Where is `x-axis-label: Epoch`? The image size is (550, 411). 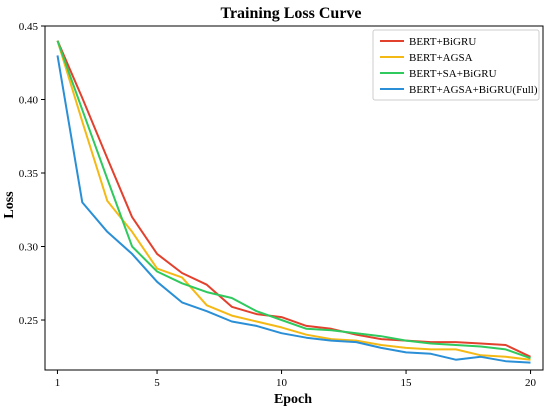 x-axis-label: Epoch is located at coordinates (293, 399).